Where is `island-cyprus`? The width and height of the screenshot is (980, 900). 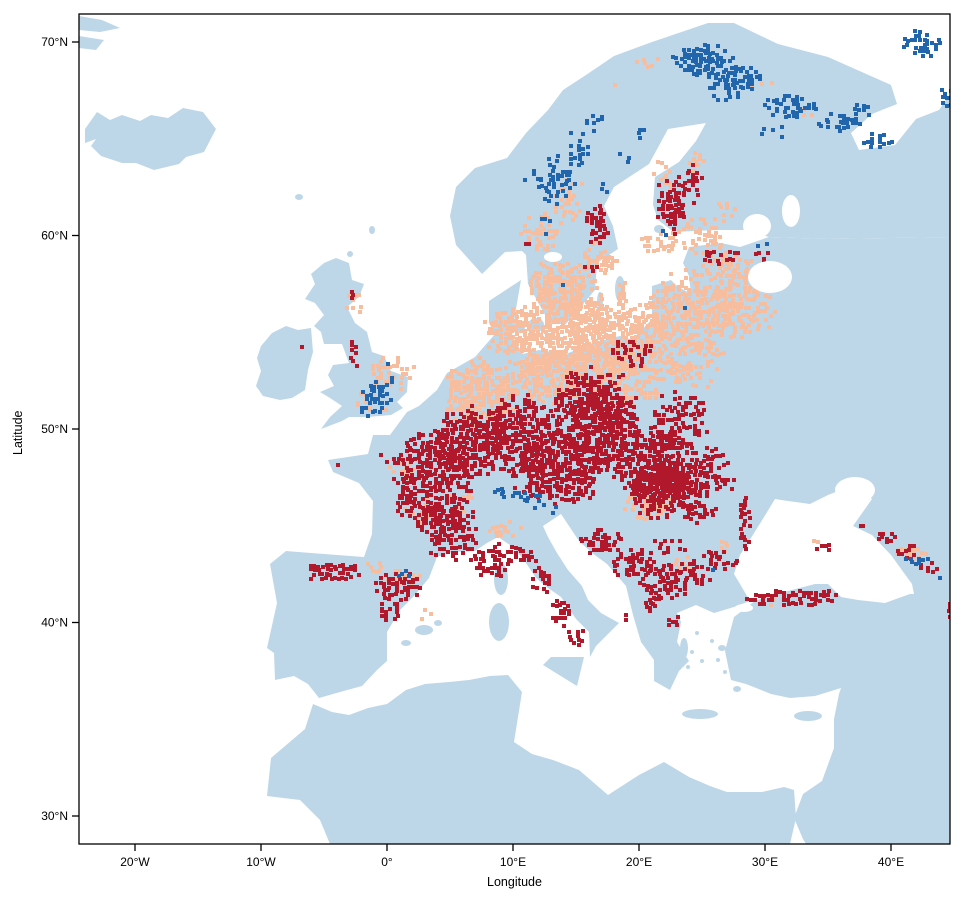 island-cyprus is located at coordinates (808, 716).